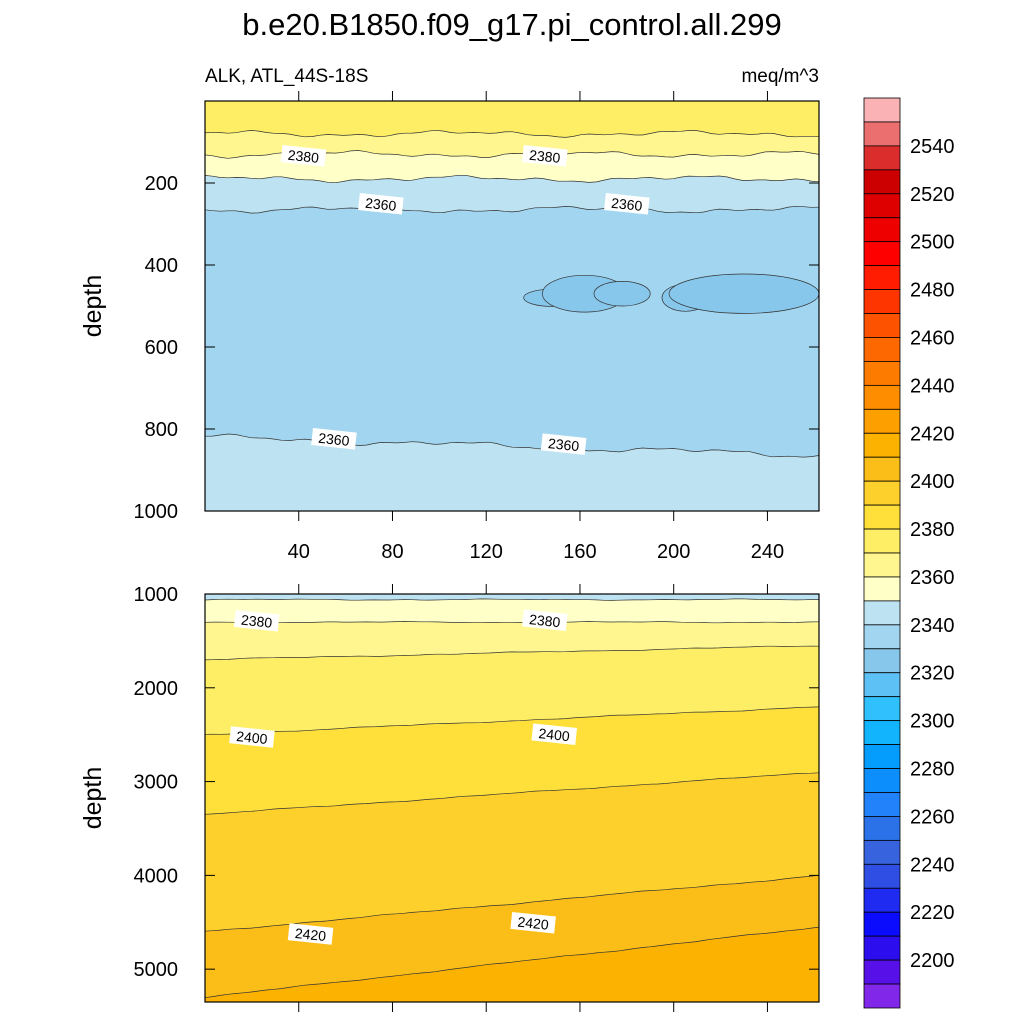  Describe the element at coordinates (161, 348) in the screenshot. I see `y-tick-label: 600` at that location.